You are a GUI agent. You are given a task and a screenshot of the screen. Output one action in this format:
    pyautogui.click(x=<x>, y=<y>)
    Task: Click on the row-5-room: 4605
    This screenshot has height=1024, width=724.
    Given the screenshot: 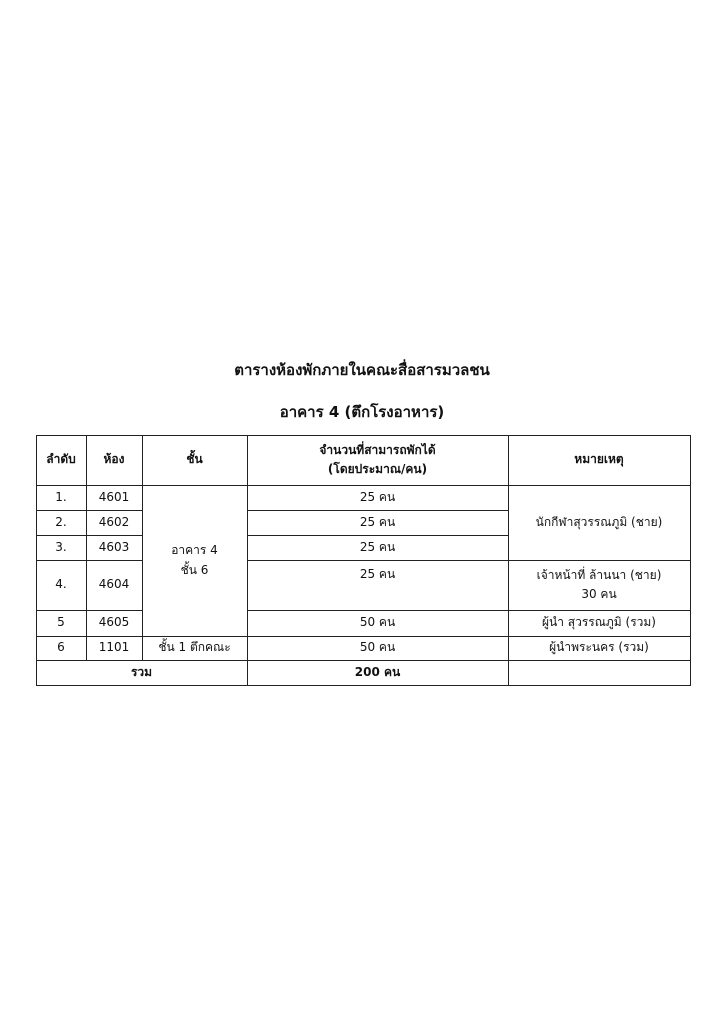 What is the action you would take?
    pyautogui.click(x=114, y=623)
    